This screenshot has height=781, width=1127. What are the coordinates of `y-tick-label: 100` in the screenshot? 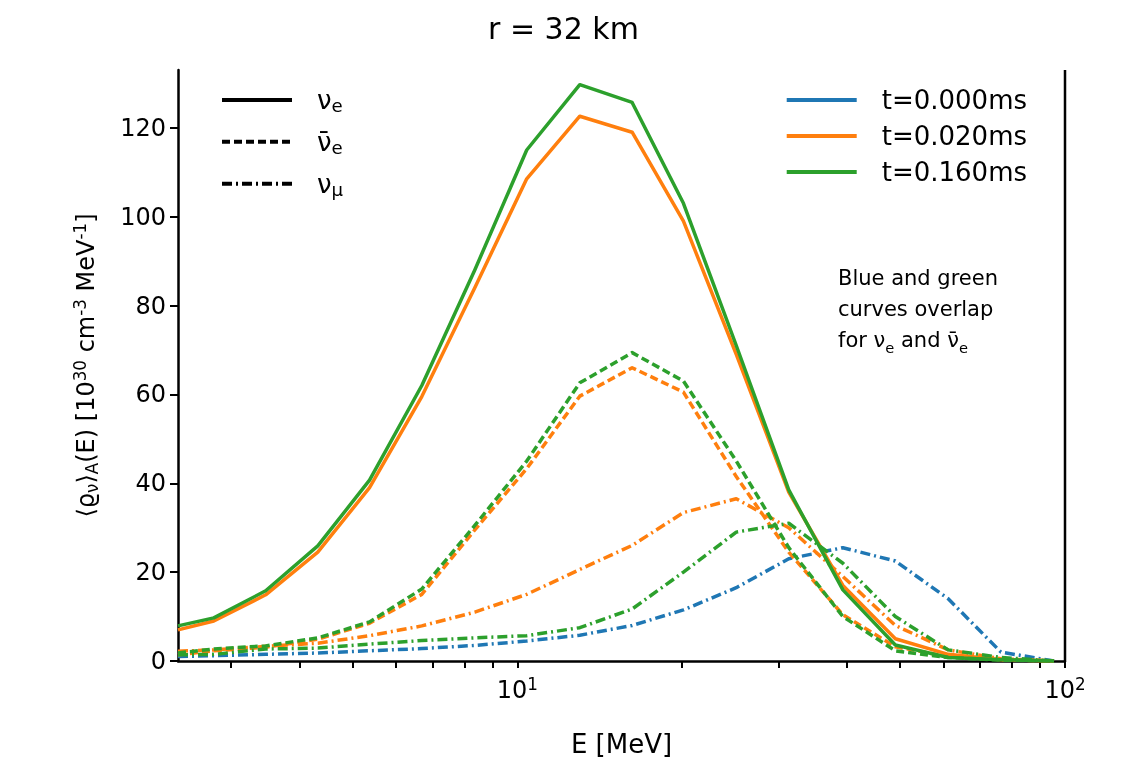 It's located at (143, 216).